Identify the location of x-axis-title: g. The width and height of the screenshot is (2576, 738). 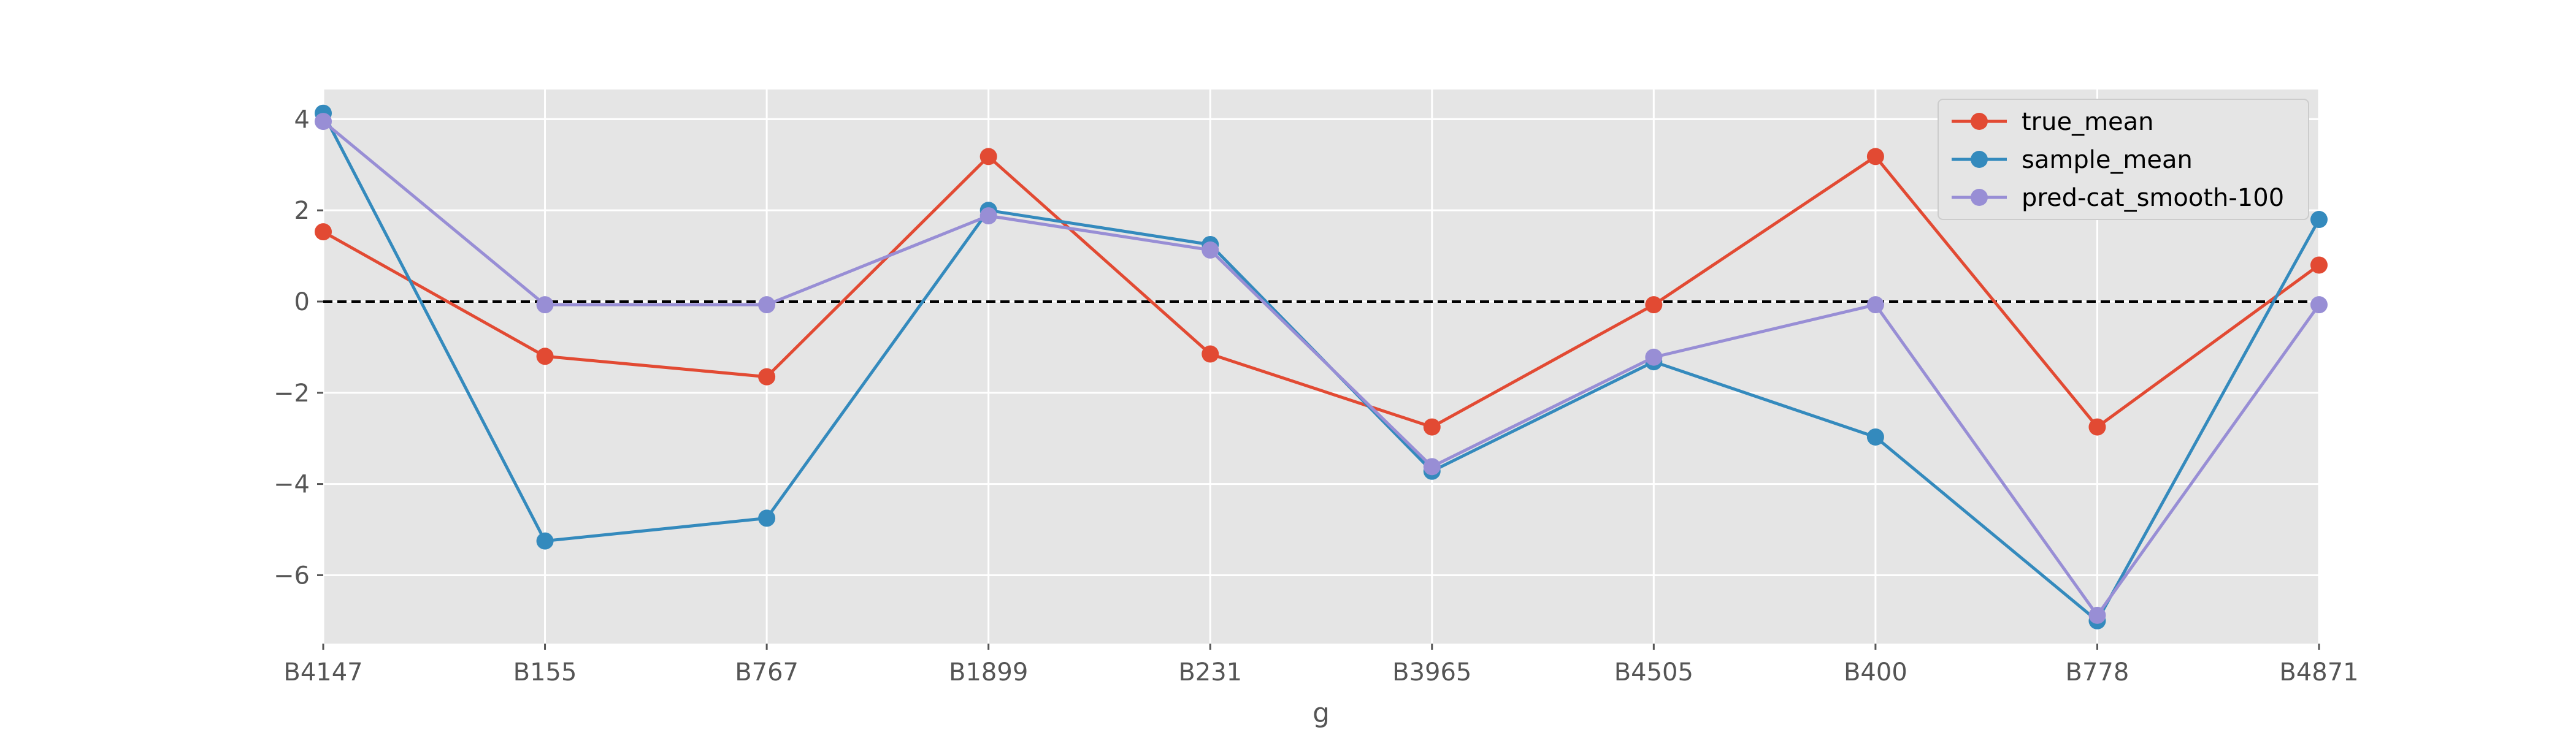
(1321, 713).